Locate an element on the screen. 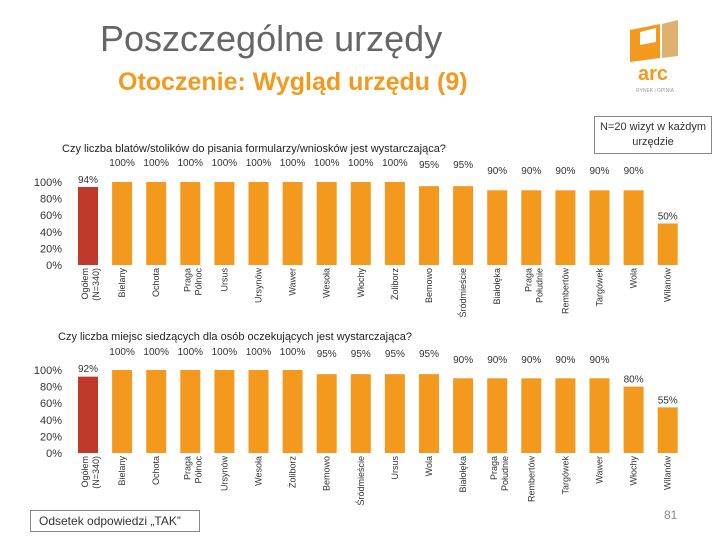 This screenshot has width=720, height=540. y-tick-label: 20% is located at coordinates (51, 249).